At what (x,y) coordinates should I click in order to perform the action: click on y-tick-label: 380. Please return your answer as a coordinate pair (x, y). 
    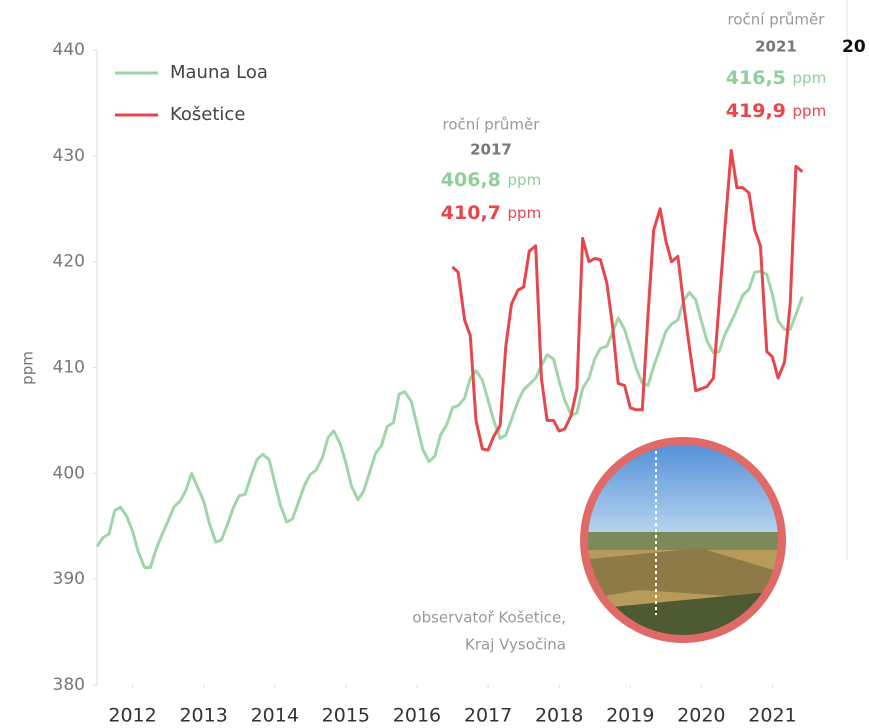
    Looking at the image, I should click on (69, 685).